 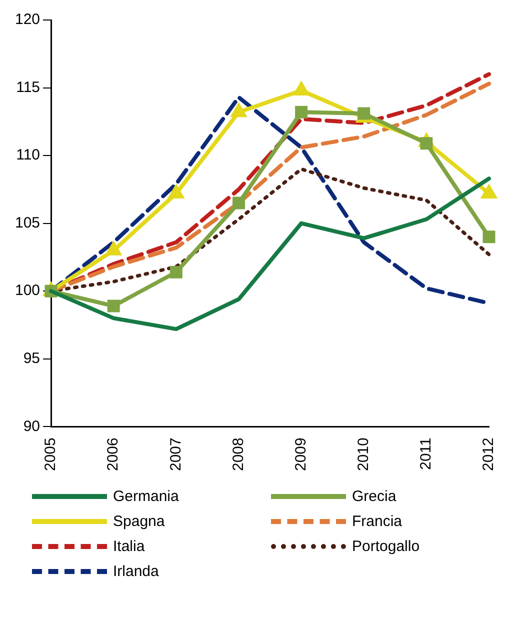 What do you see at coordinates (146, 496) in the screenshot?
I see `legend-label: Germania` at bounding box center [146, 496].